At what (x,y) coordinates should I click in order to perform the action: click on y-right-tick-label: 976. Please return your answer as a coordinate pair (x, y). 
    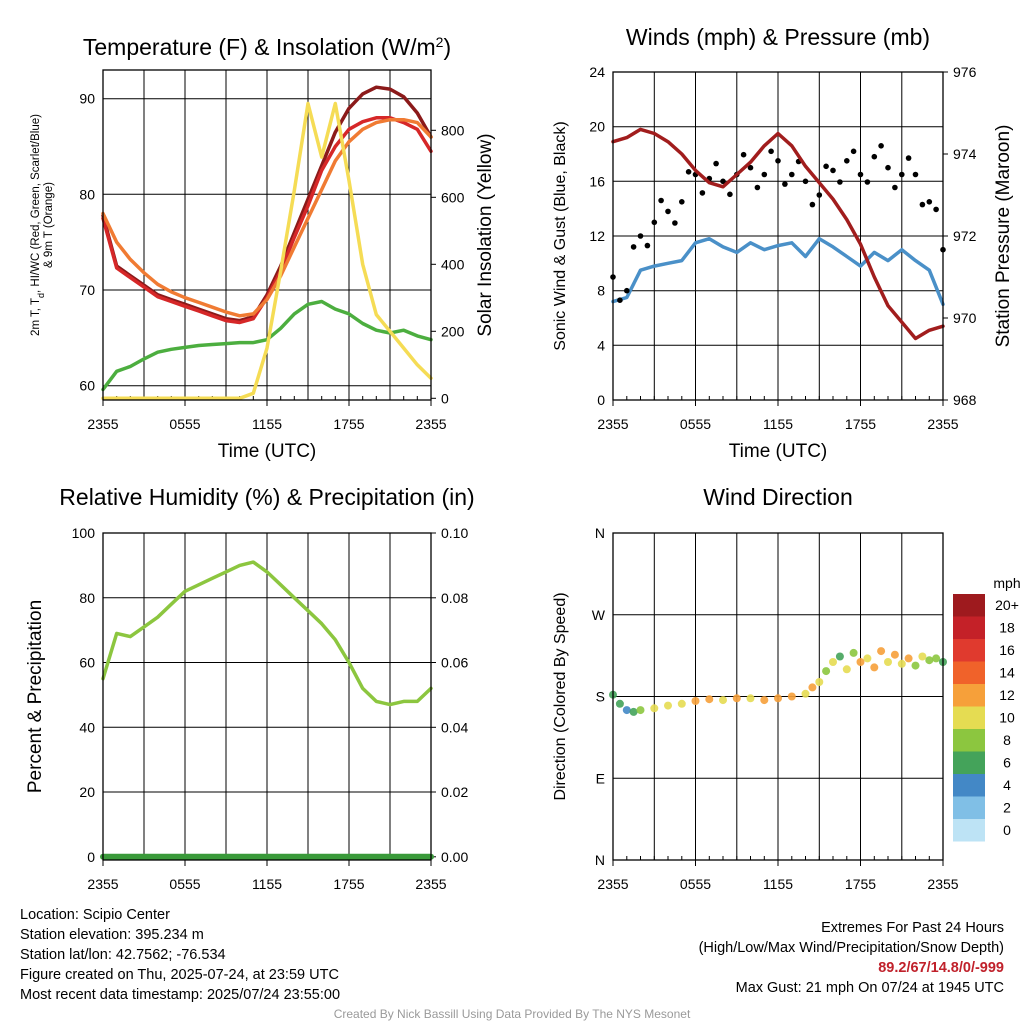
    Looking at the image, I should click on (965, 72).